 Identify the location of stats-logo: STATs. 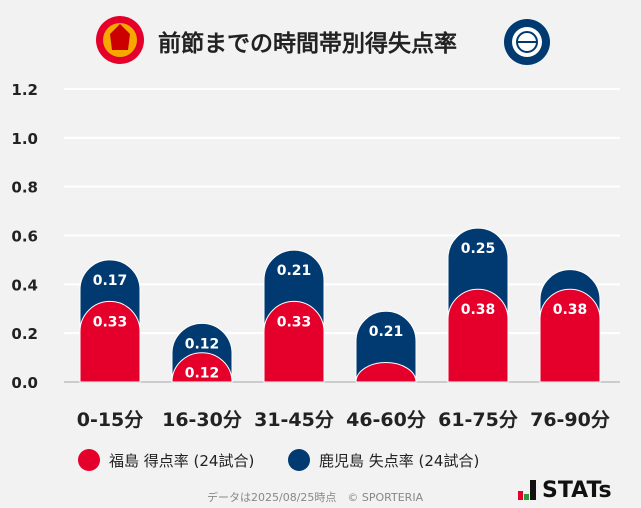
(565, 490).